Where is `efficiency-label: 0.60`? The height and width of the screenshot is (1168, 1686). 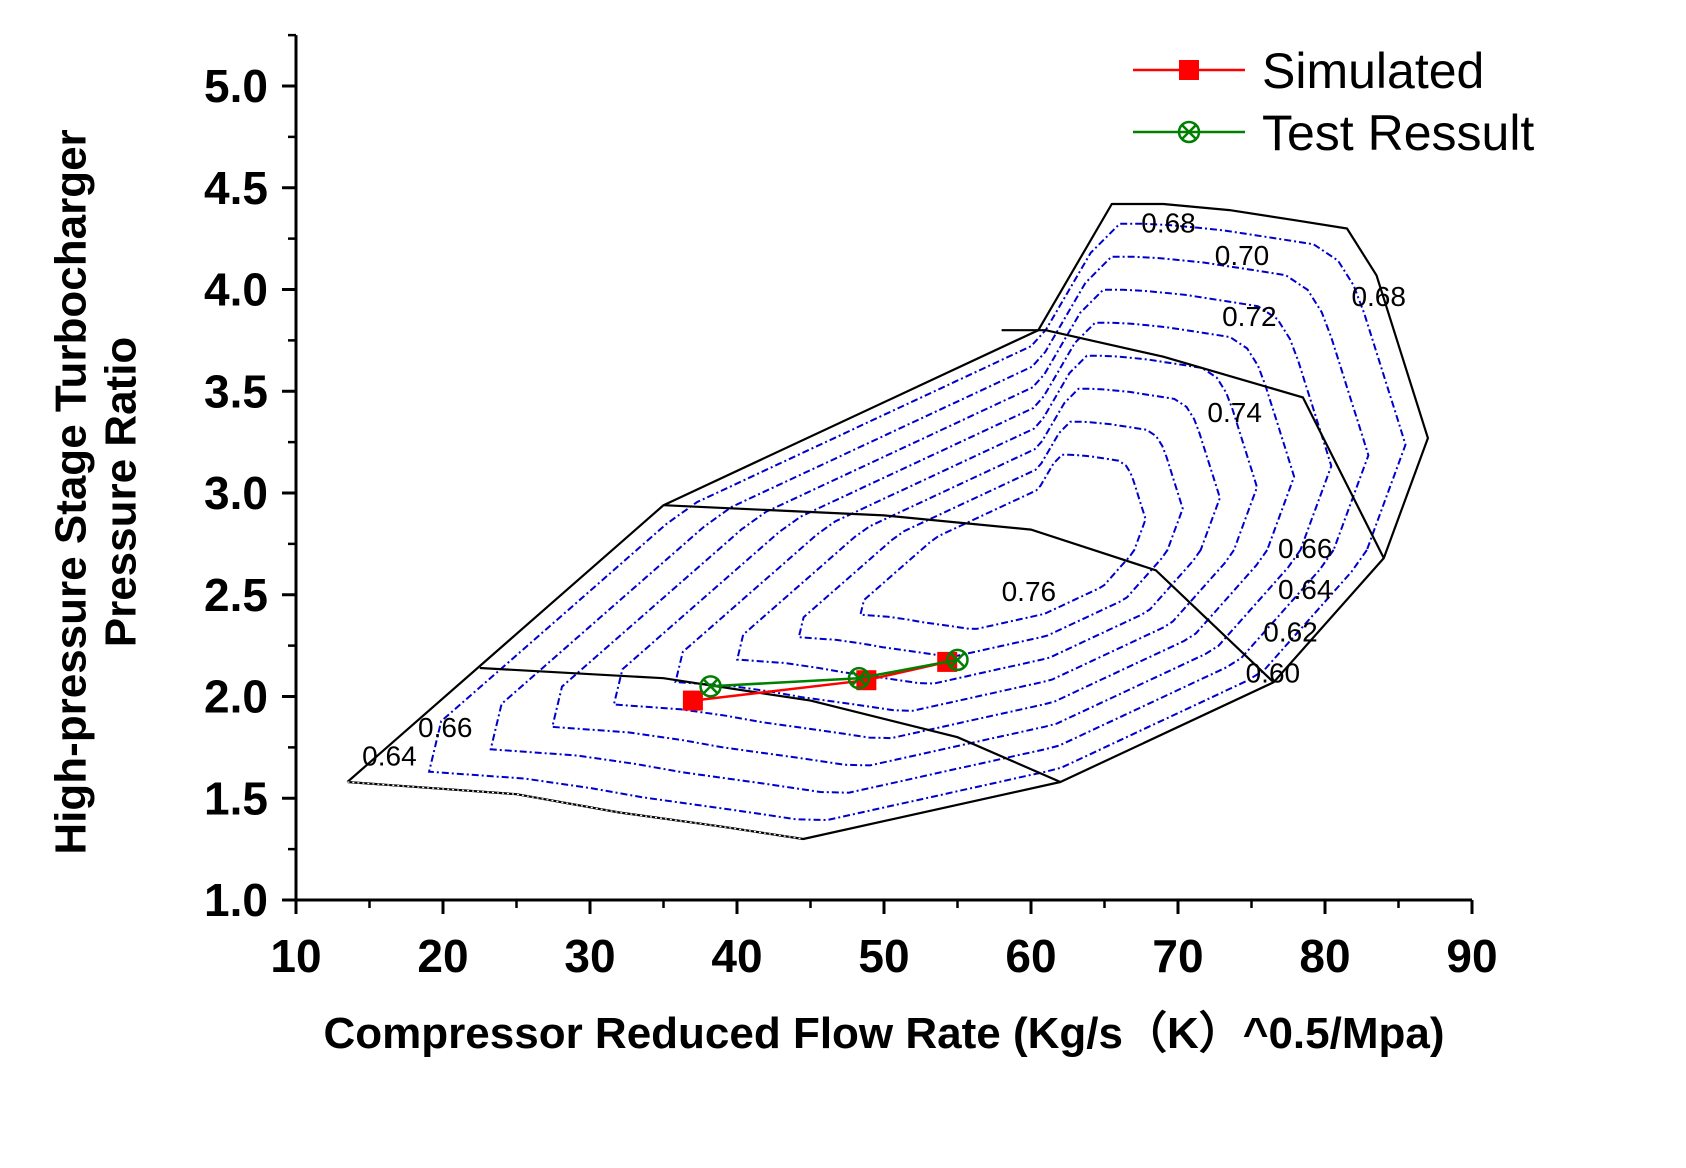 efficiency-label: 0.60 is located at coordinates (1273, 672).